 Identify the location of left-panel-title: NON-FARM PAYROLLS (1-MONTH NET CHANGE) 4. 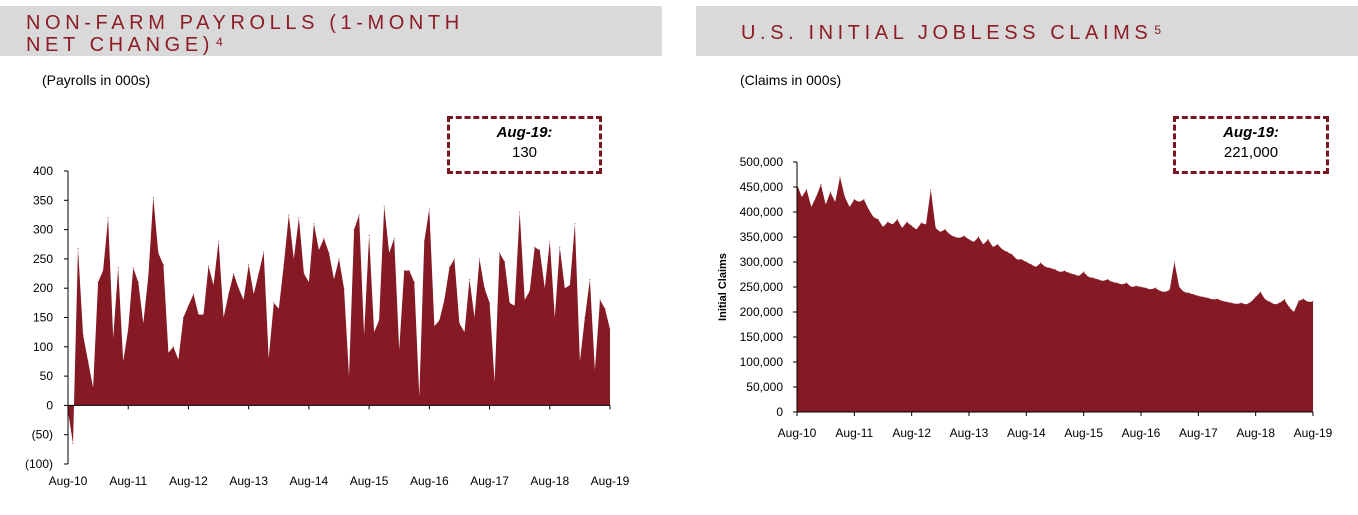
(245, 34).